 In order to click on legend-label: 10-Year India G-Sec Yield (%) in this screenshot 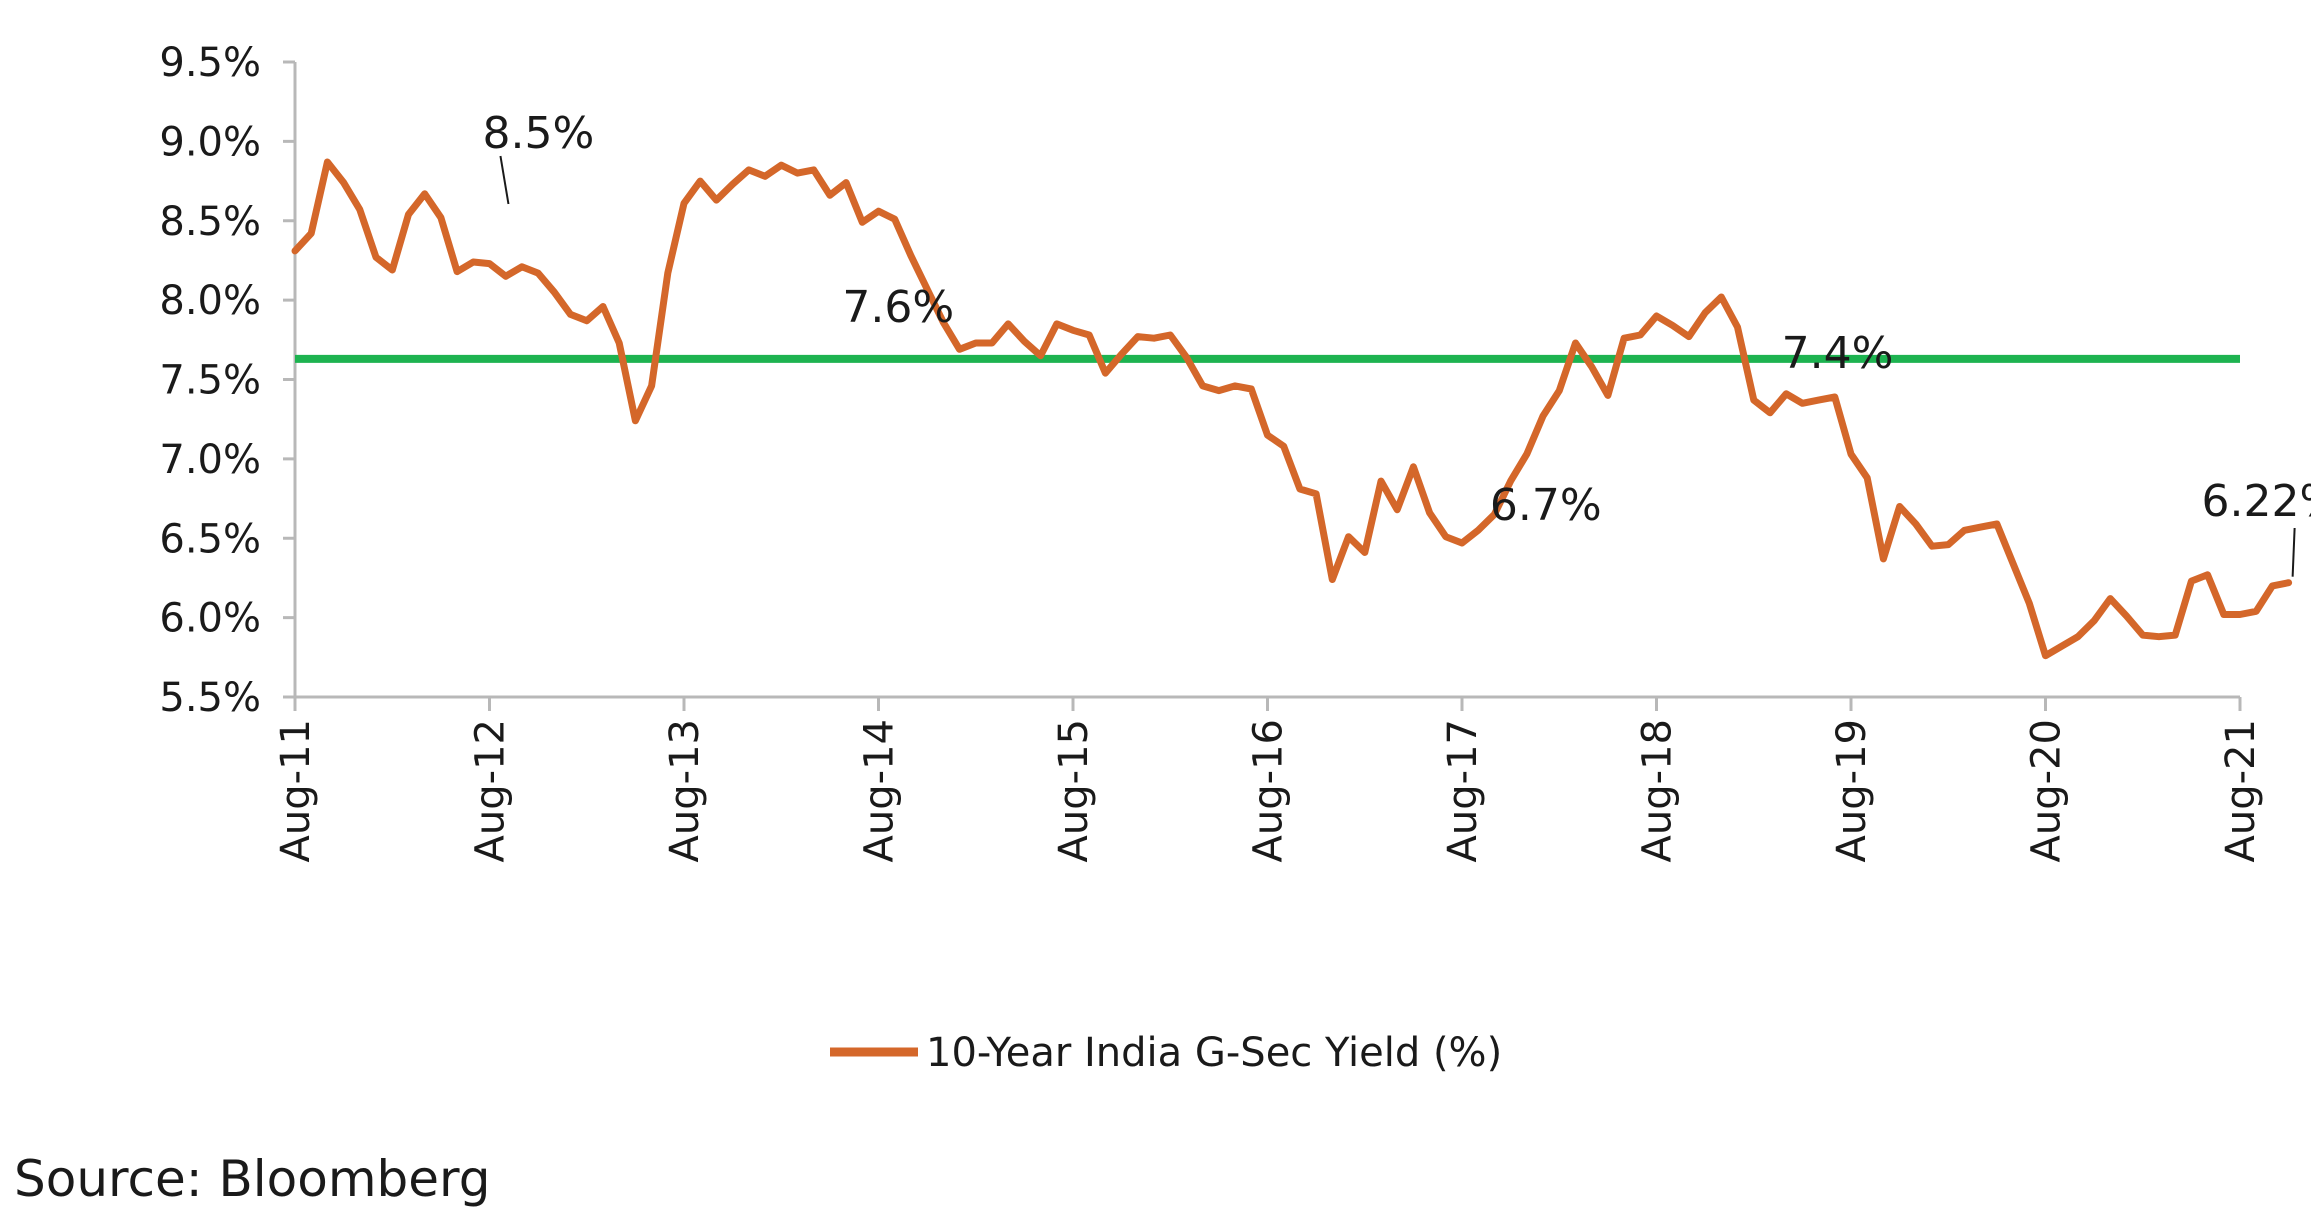, I will do `click(1214, 1053)`.